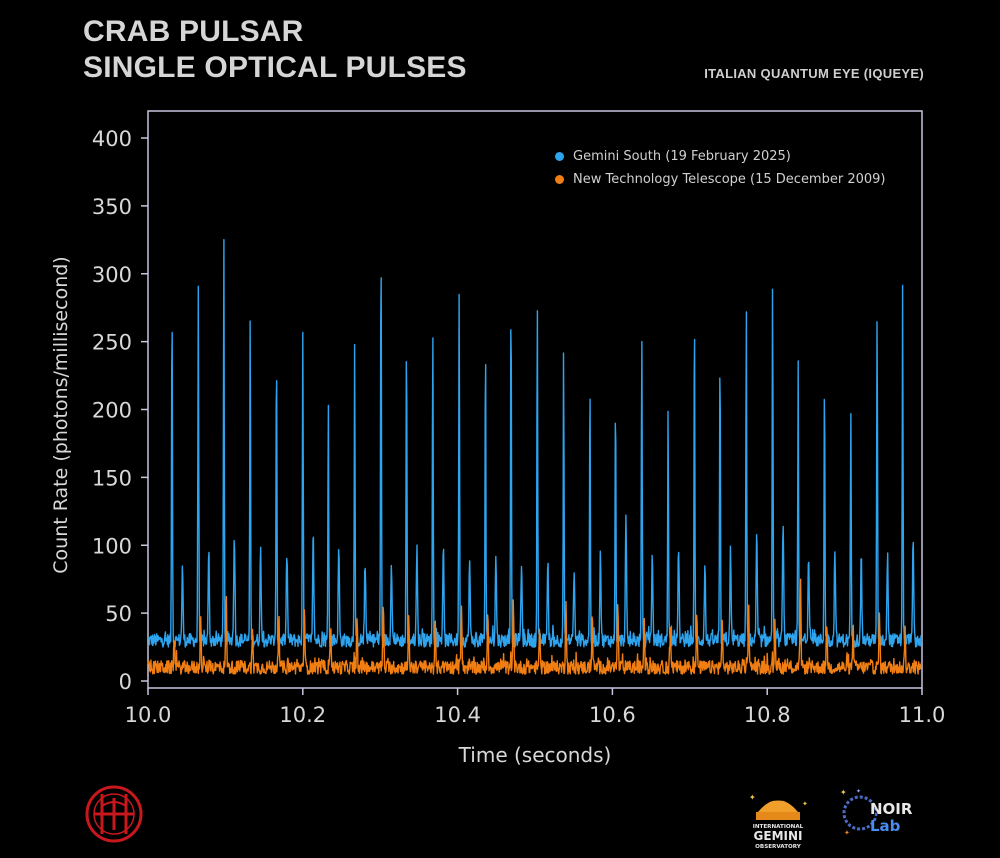 The image size is (1000, 858). I want to click on chart-subtitle: ITALIAN QUANTUM EYE (IQUEYE), so click(814, 73).